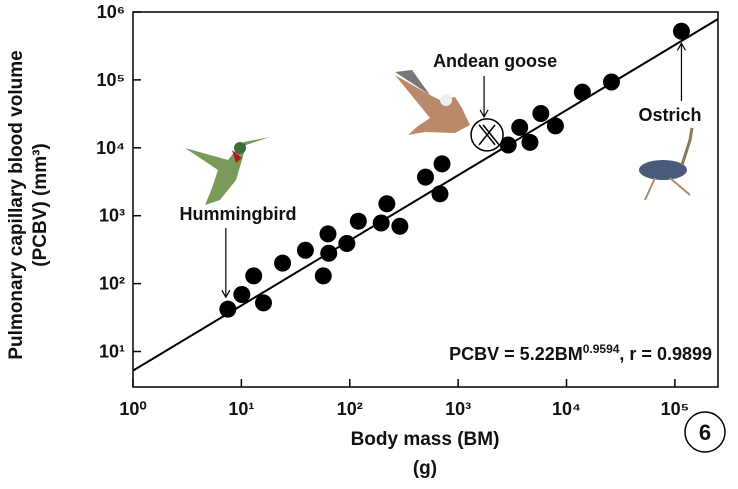 This screenshot has height=489, width=738. Describe the element at coordinates (40, 205) in the screenshot. I see `y-axis-unit: (PCBV) (mm³)` at that location.